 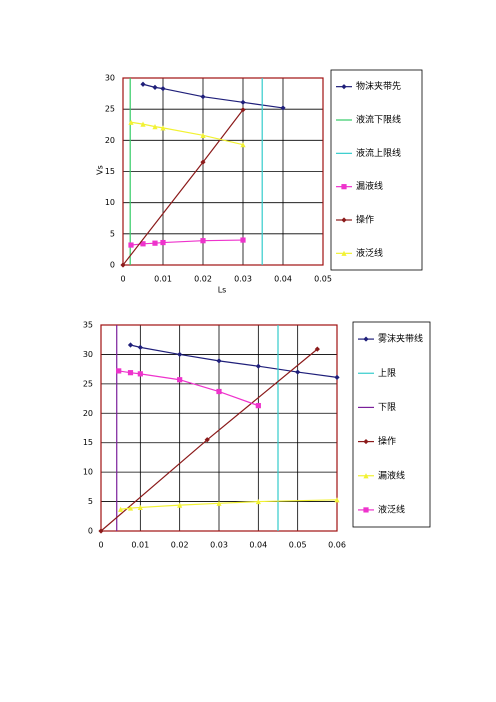 What do you see at coordinates (378, 153) in the screenshot?
I see `legend-label: 液流上限线` at bounding box center [378, 153].